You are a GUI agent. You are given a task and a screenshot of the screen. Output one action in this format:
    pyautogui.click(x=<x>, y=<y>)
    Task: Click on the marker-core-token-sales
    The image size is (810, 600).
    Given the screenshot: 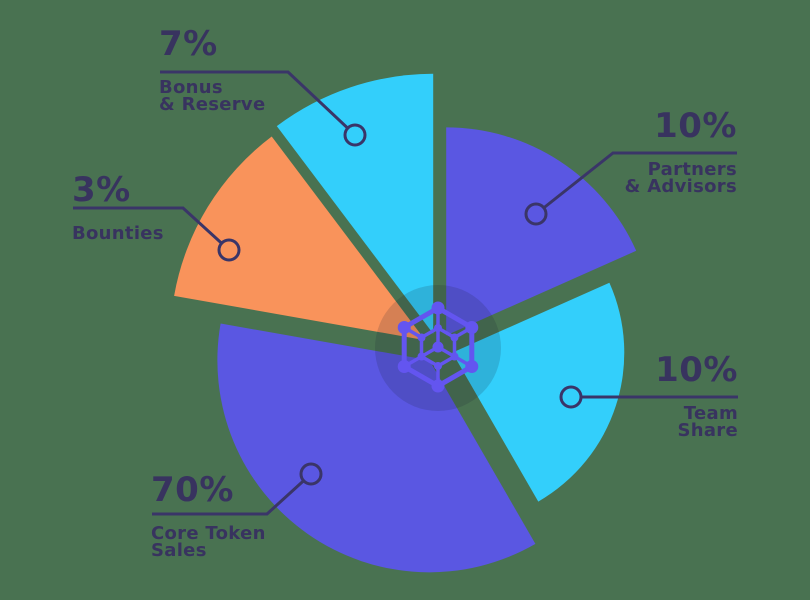 What is the action you would take?
    pyautogui.click(x=311, y=474)
    